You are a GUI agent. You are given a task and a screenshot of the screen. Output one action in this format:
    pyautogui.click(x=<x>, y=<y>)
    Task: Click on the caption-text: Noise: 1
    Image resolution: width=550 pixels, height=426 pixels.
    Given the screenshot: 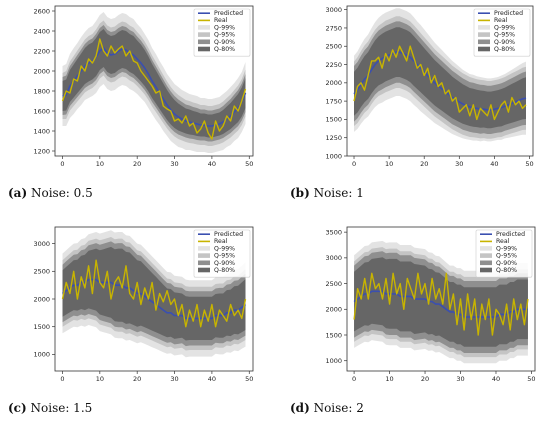 What is the action you would take?
    pyautogui.click(x=338, y=193)
    